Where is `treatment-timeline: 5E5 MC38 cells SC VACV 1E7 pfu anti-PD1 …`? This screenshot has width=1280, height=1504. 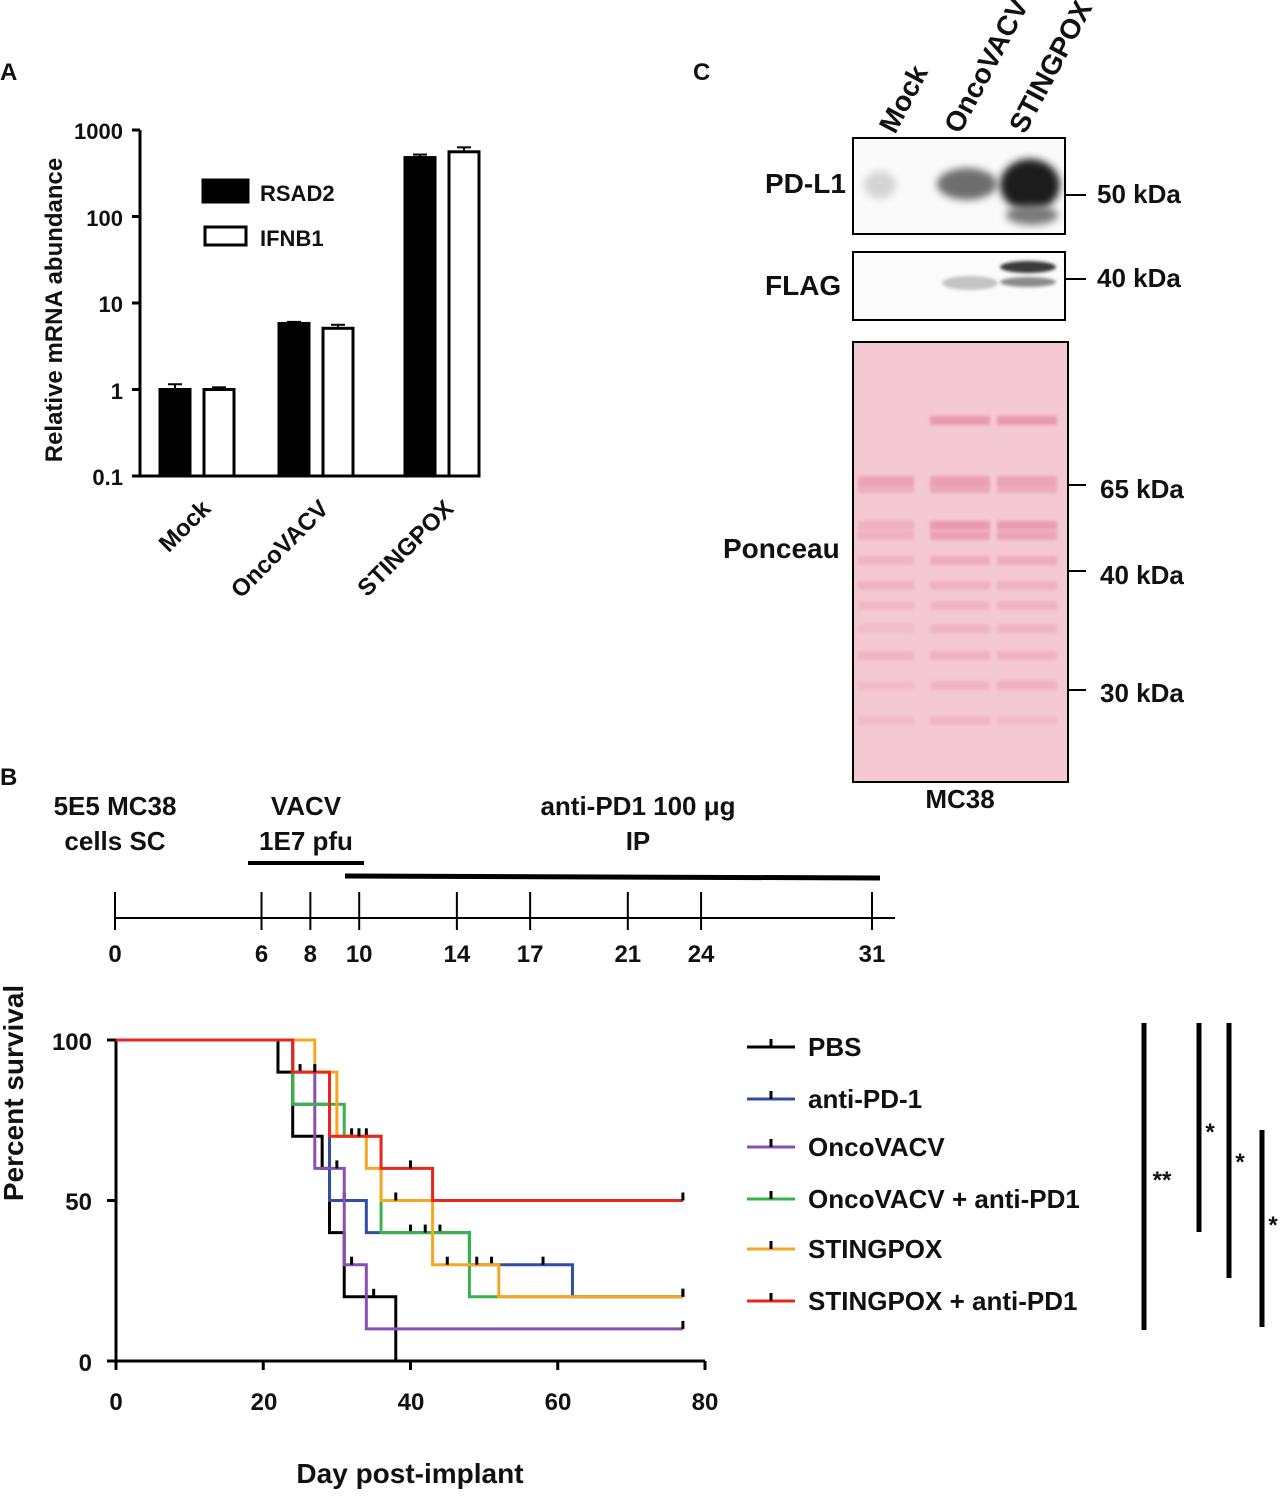
treatment-timeline: 5E5 MC38 cells SC VACV 1E7 pfu anti-PD1 … is located at coordinates (474, 879).